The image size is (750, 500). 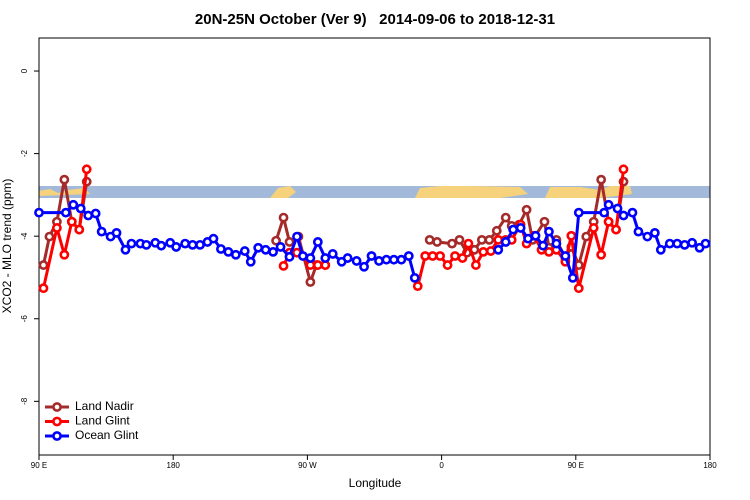 I want to click on y-tick-label: -2, so click(x=24, y=154).